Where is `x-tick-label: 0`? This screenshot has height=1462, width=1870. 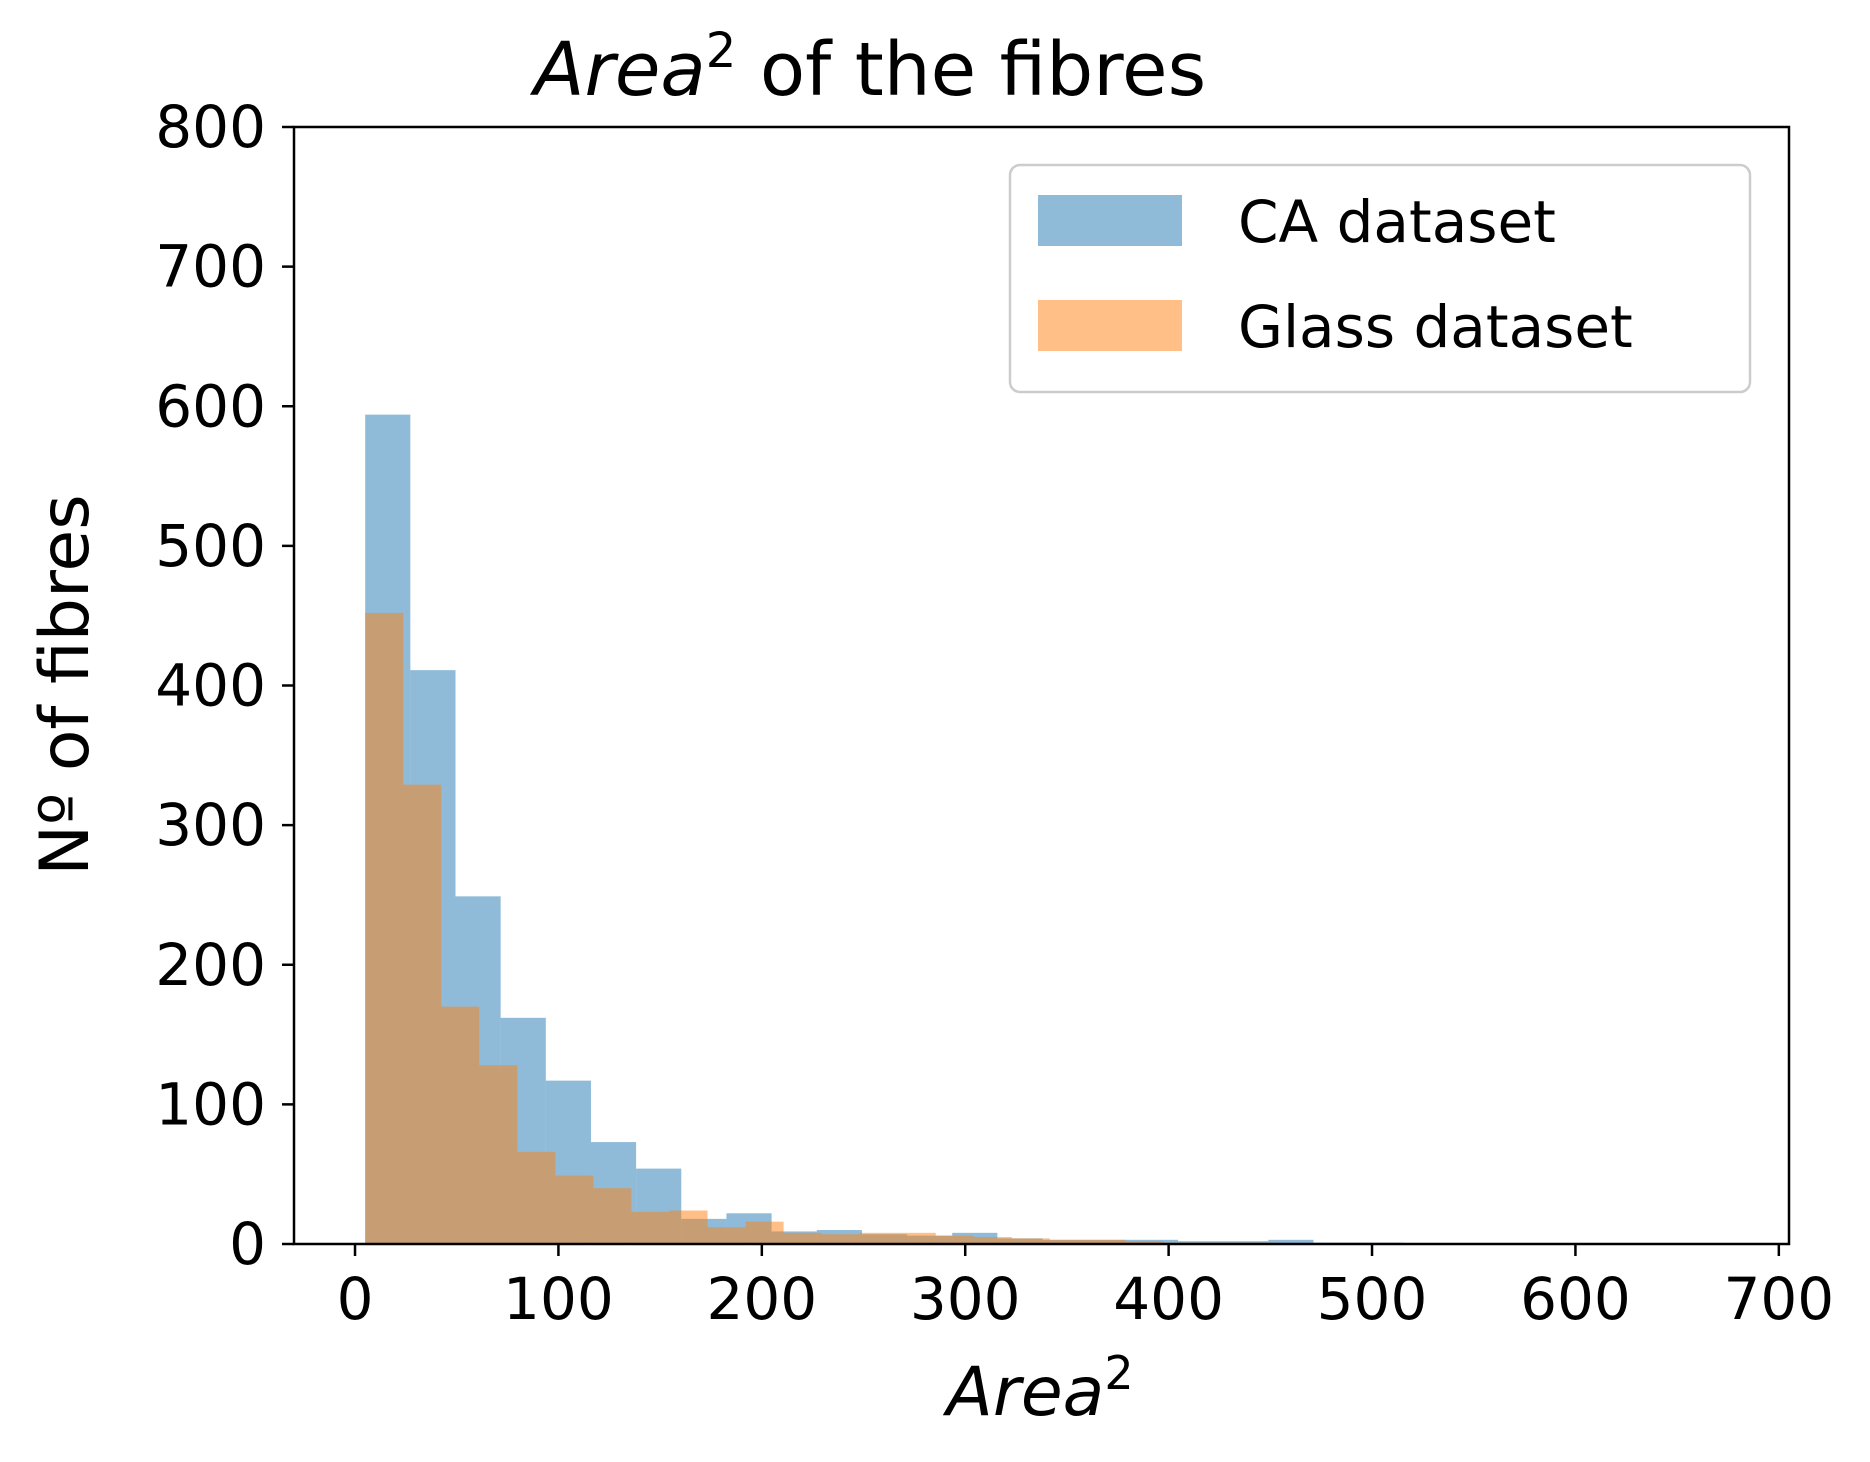
x-tick-label: 0 is located at coordinates (355, 1299).